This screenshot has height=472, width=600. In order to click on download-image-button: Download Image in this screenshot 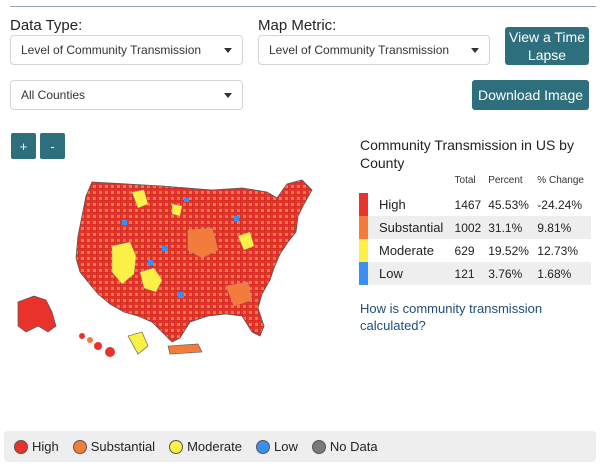, I will do `click(530, 95)`.